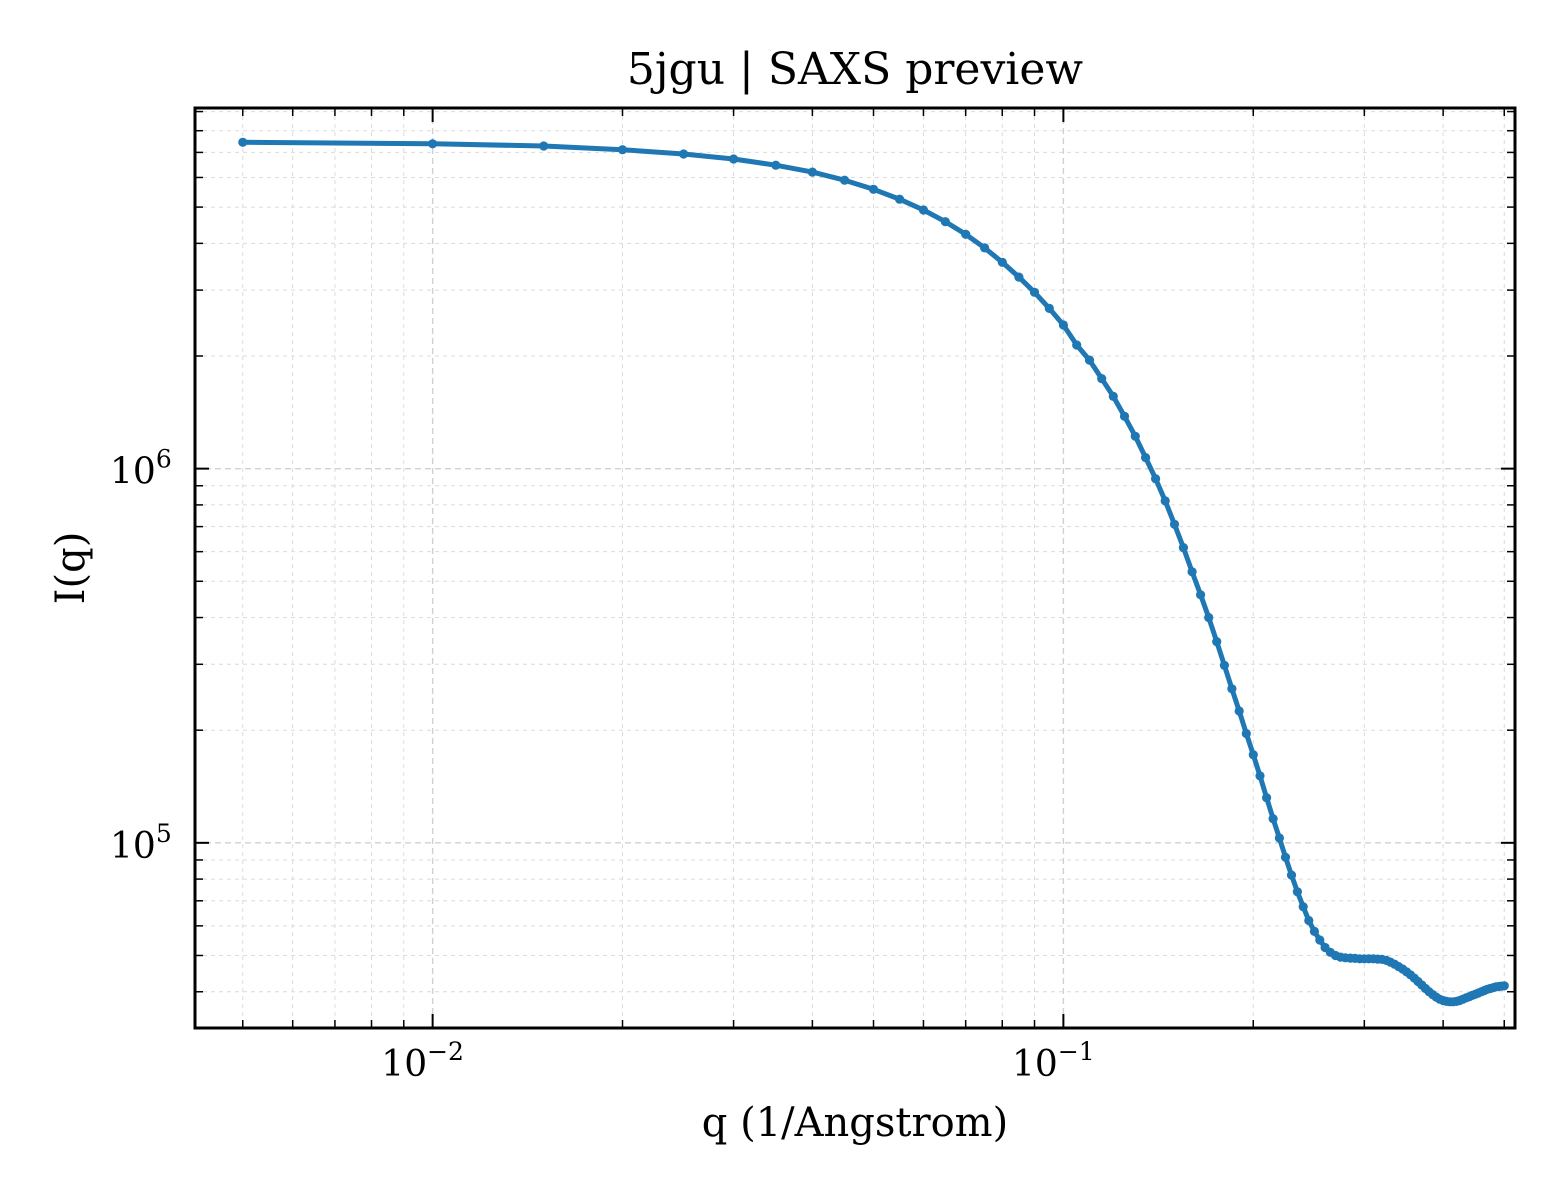  Describe the element at coordinates (71, 568) in the screenshot. I see `y-axis-label: I(q)` at that location.